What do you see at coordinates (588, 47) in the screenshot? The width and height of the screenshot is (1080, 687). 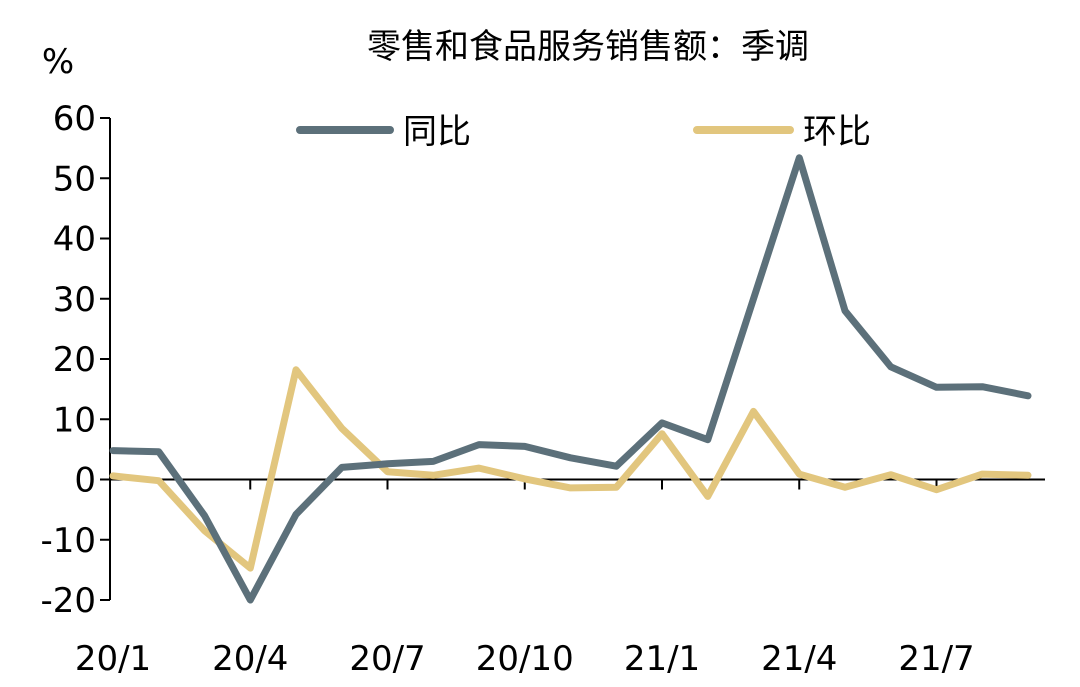 I see `chart-title: 零售和食品服务销售额：季调` at bounding box center [588, 47].